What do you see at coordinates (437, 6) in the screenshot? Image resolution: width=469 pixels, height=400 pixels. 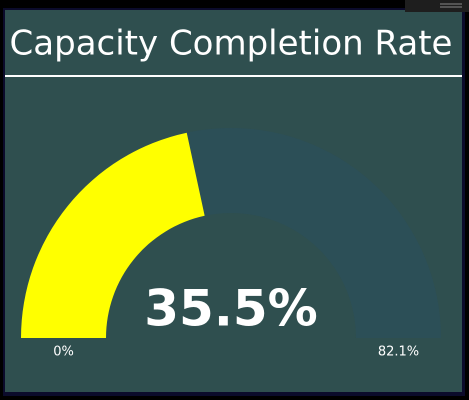 I see `corner-tab` at bounding box center [437, 6].